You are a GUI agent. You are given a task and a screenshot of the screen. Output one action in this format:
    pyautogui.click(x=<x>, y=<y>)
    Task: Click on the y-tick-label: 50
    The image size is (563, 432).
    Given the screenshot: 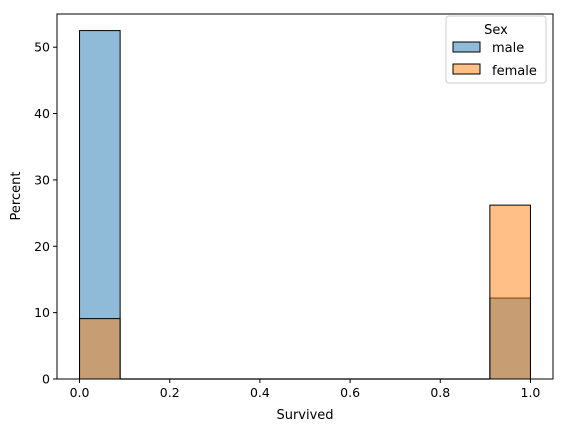 What is the action you would take?
    pyautogui.click(x=42, y=47)
    